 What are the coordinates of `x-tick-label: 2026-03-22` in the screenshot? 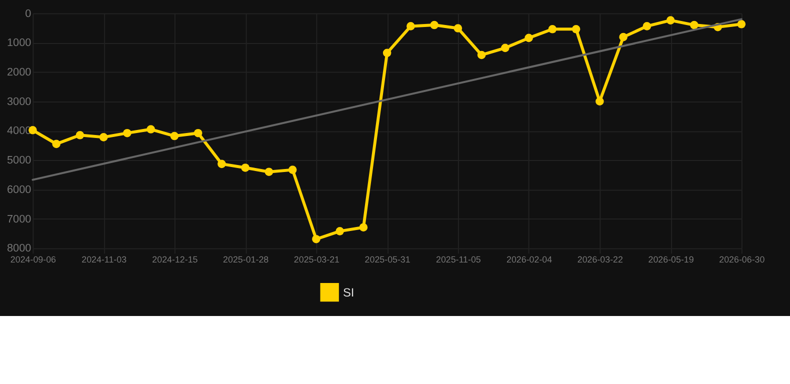 It's located at (600, 259).